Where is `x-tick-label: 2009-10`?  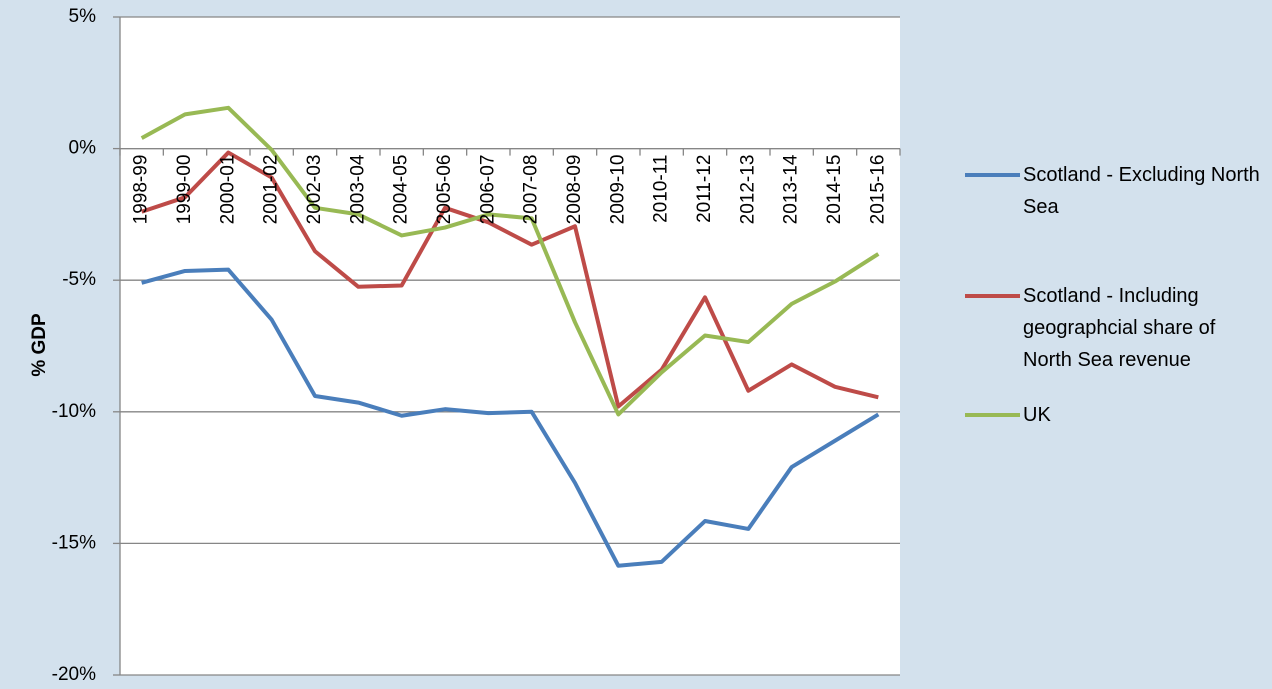
x-tick-label: 2009-10 is located at coordinates (617, 190).